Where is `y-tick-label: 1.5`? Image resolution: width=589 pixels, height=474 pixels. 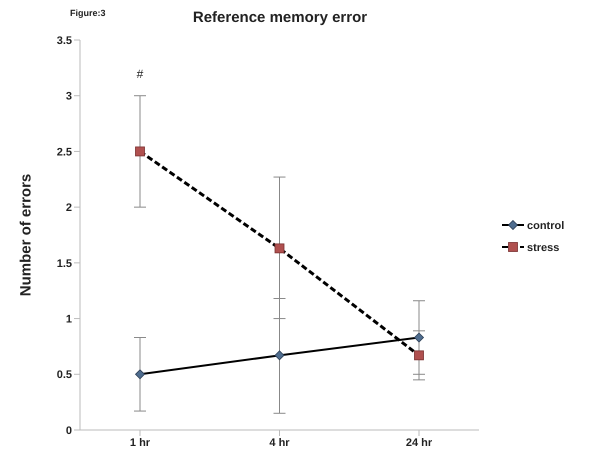 y-tick-label: 1.5 is located at coordinates (64, 264).